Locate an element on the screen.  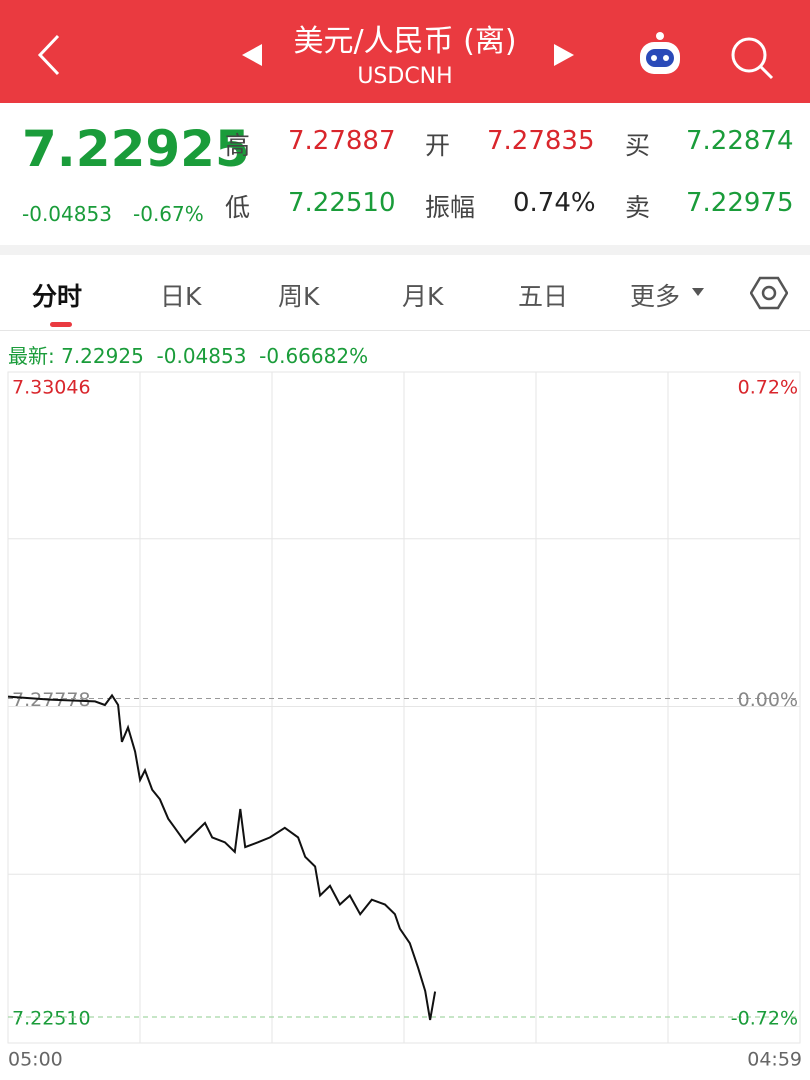
field-value: 7.22975 is located at coordinates (740, 203).